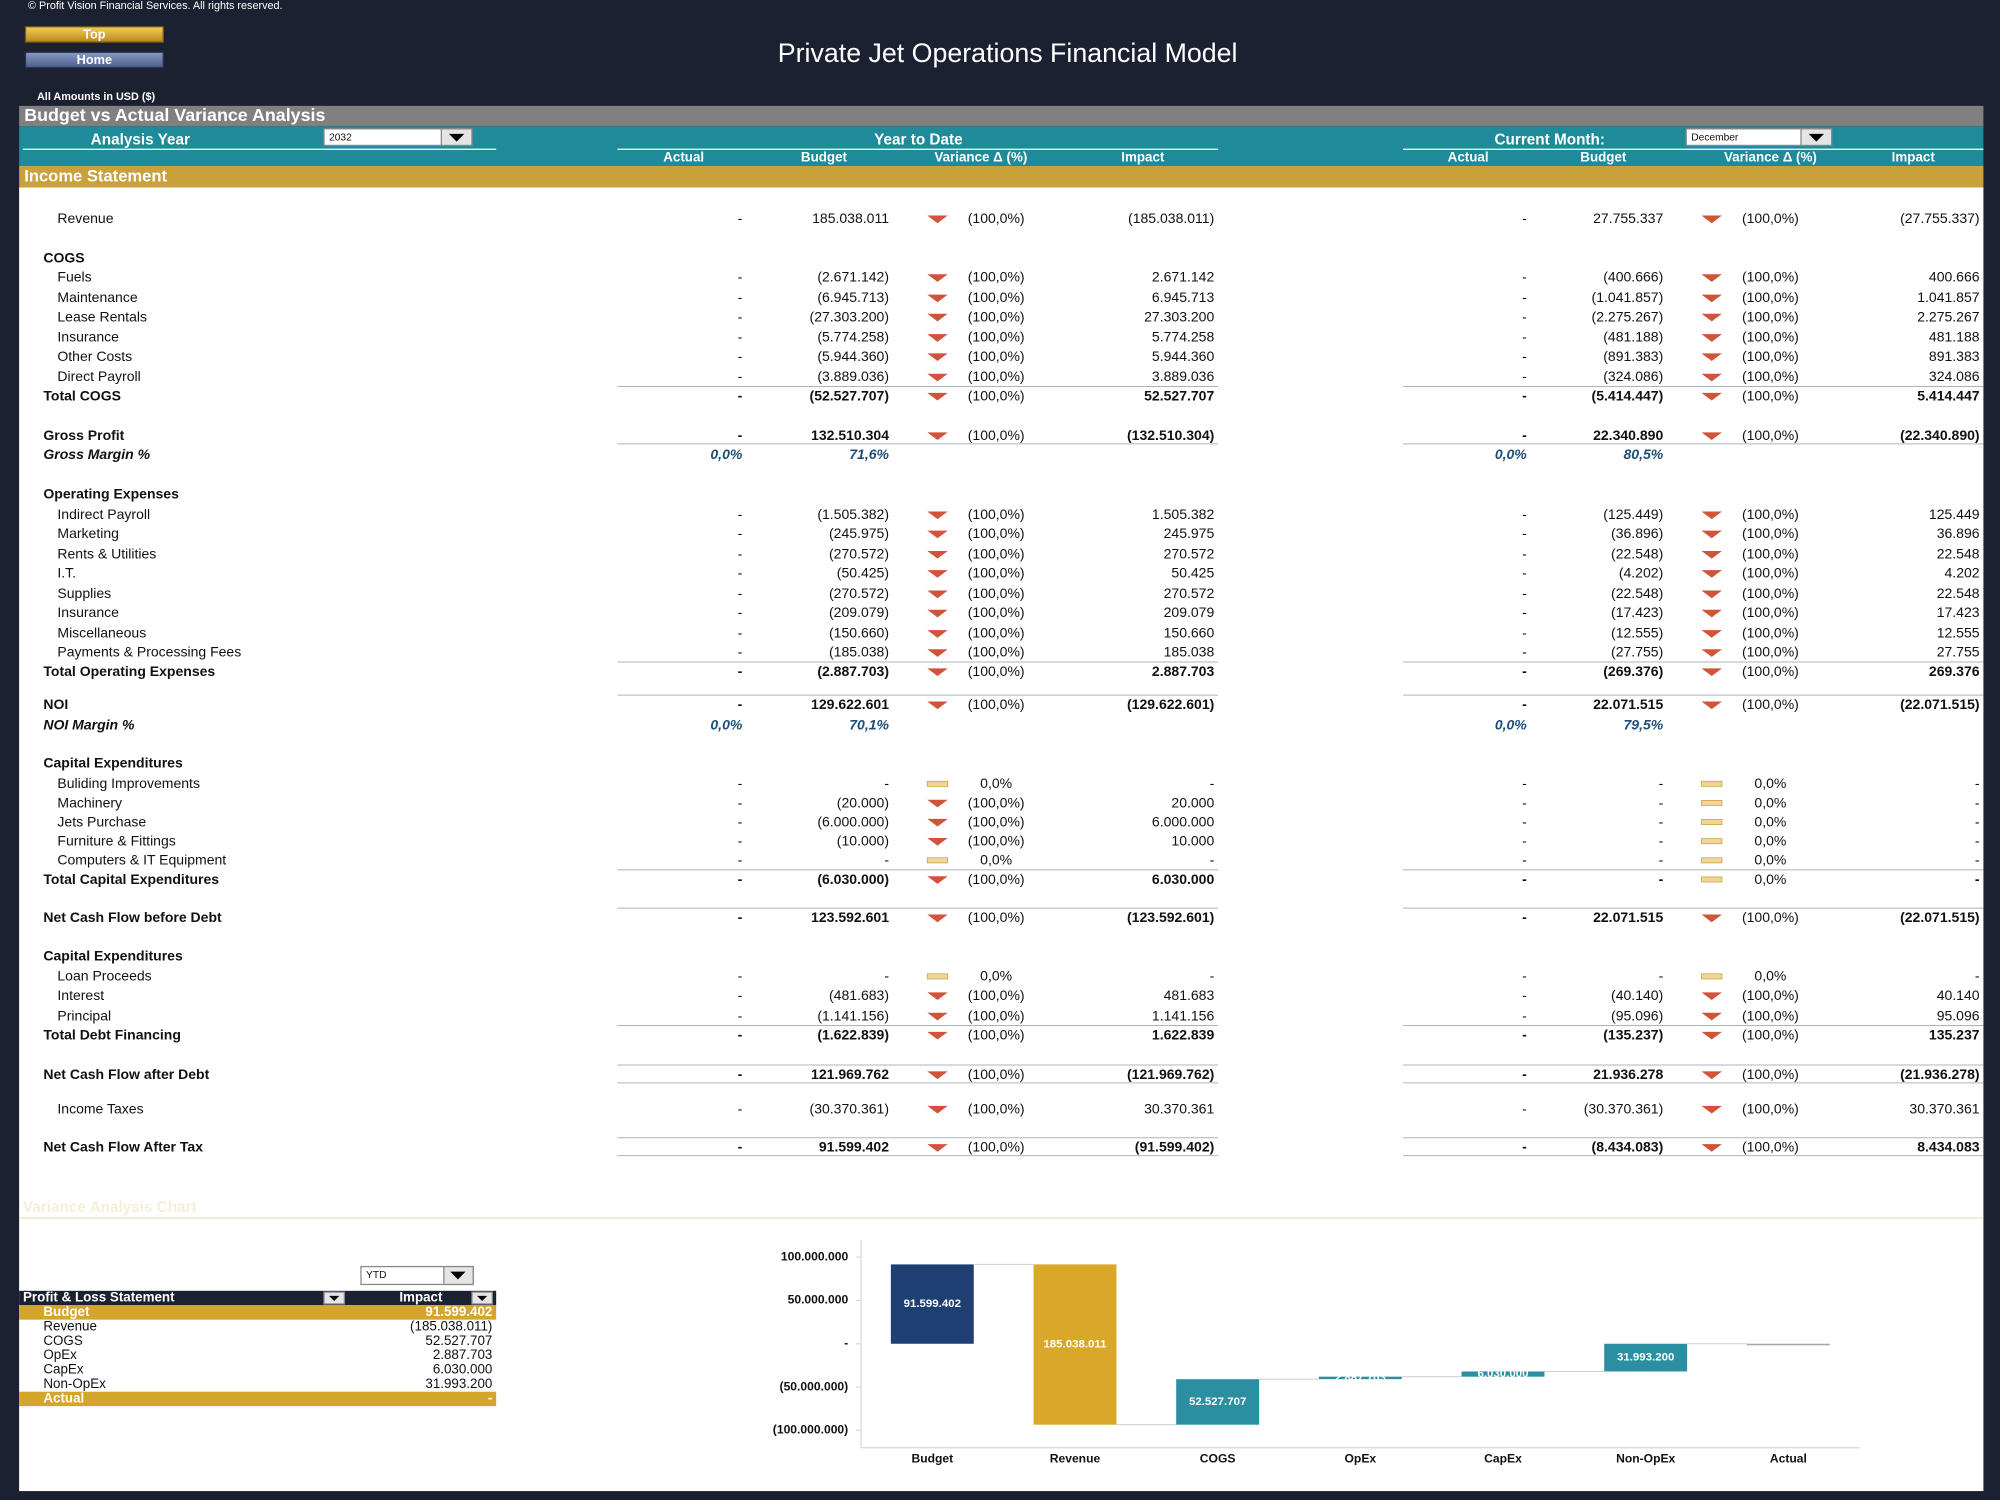 This screenshot has height=1500, width=2000. What do you see at coordinates (1633, 337) in the screenshot?
I see `budget-value: (481.188)` at bounding box center [1633, 337].